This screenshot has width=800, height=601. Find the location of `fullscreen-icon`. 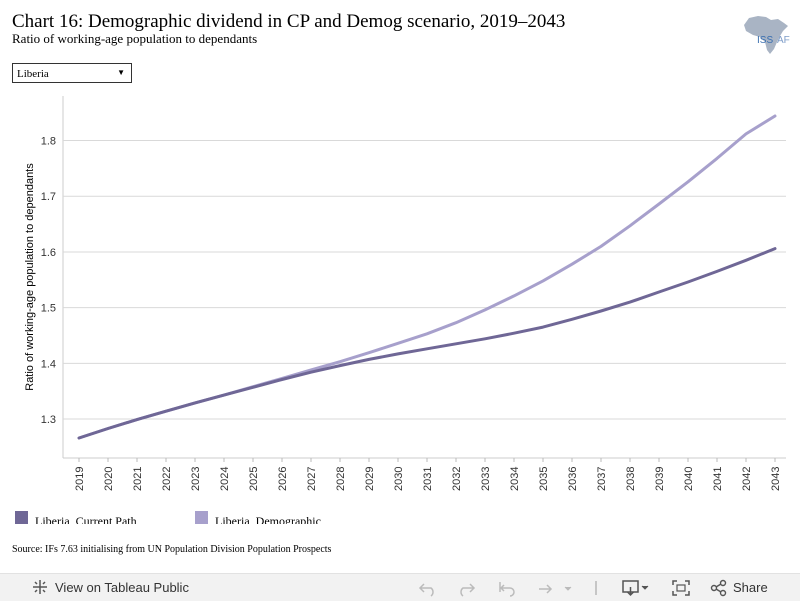

fullscreen-icon is located at coordinates (681, 588).